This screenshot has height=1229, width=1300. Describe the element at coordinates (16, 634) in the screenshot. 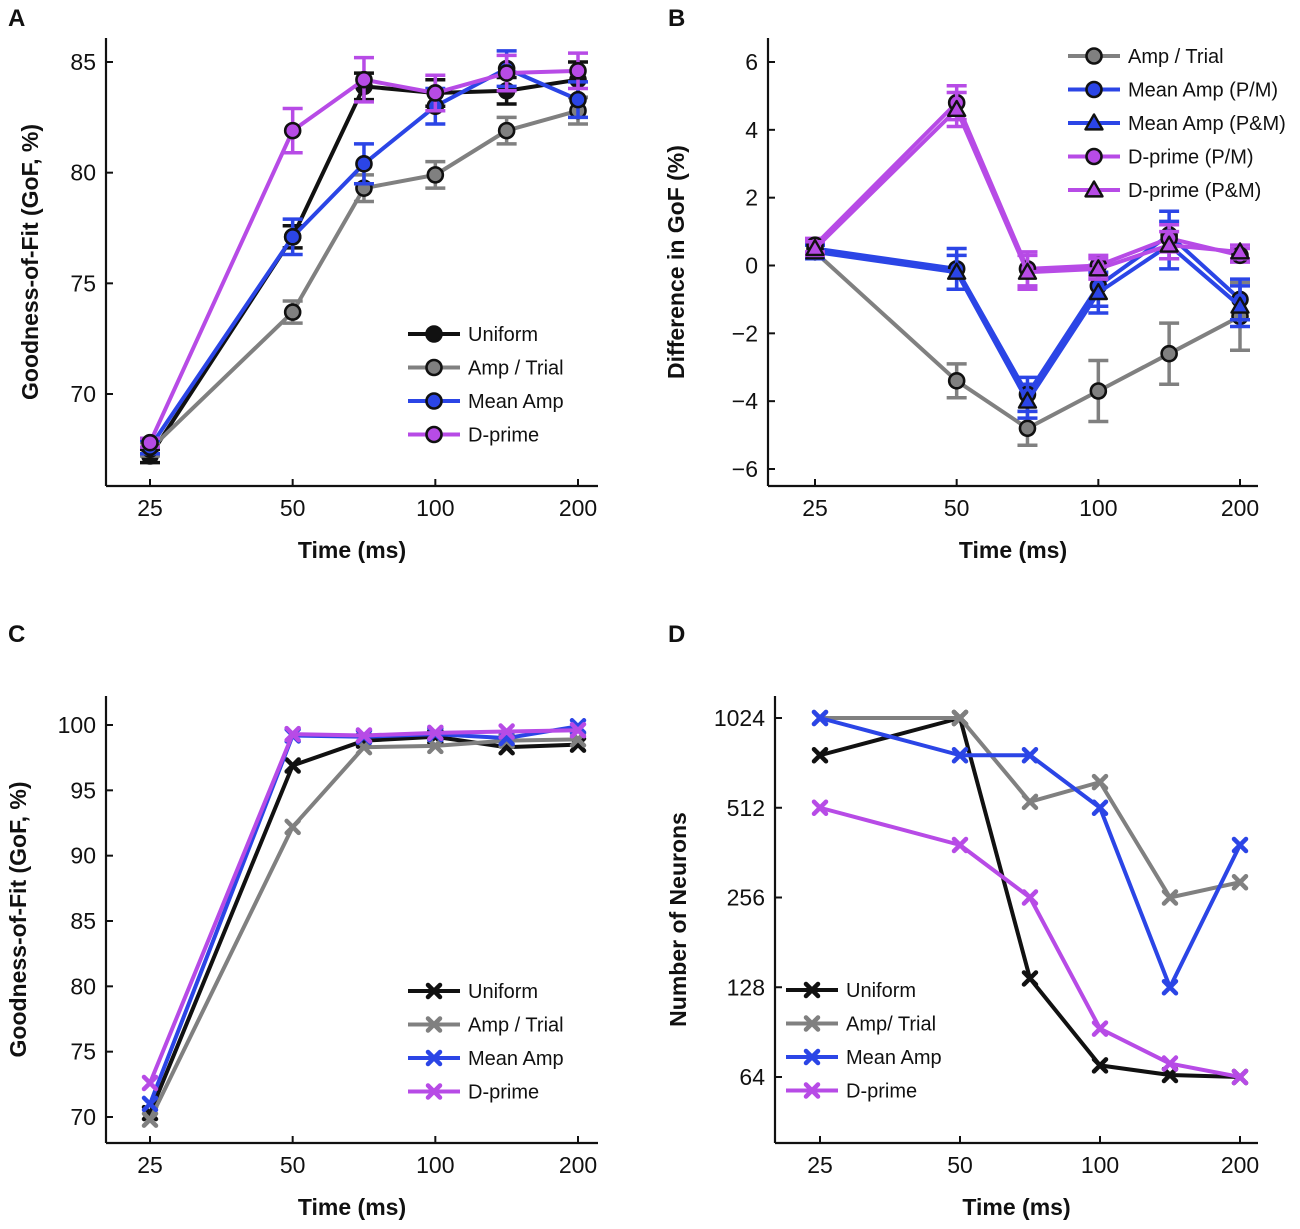

I see `panel-label: C` at that location.